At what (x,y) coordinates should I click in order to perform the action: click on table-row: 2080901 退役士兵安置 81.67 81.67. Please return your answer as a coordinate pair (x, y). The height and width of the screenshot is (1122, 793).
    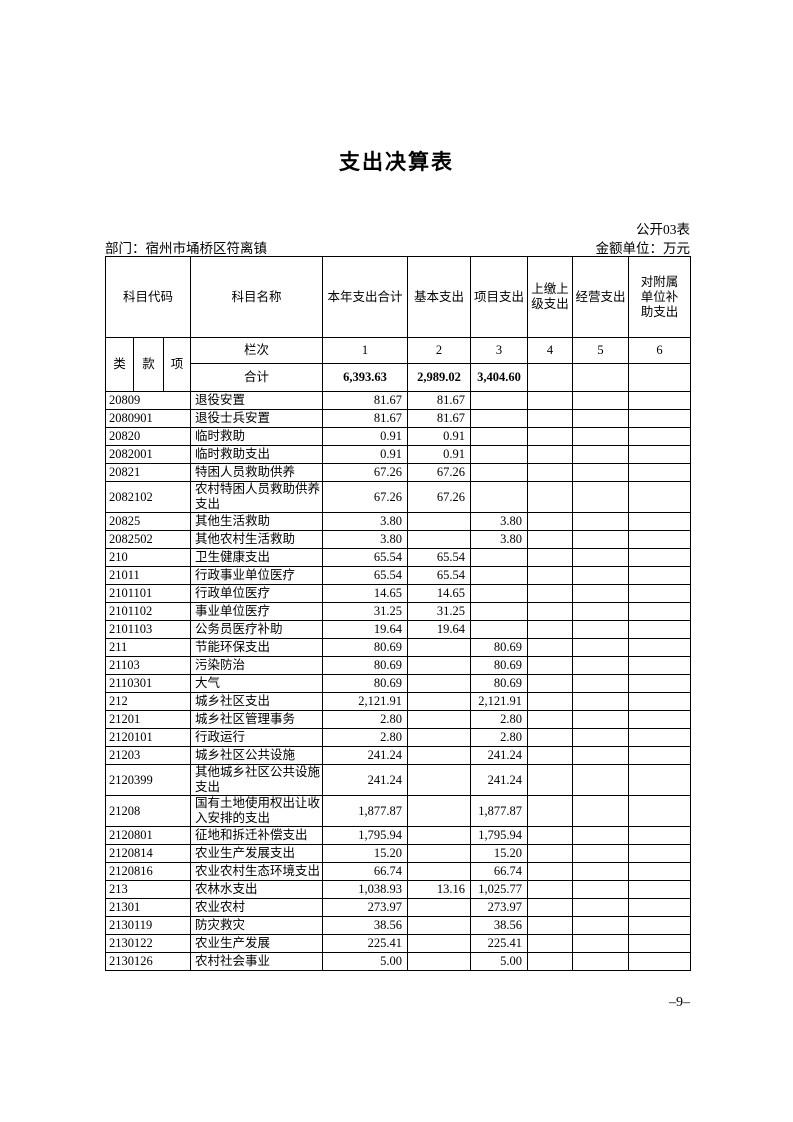
    Looking at the image, I should click on (398, 418).